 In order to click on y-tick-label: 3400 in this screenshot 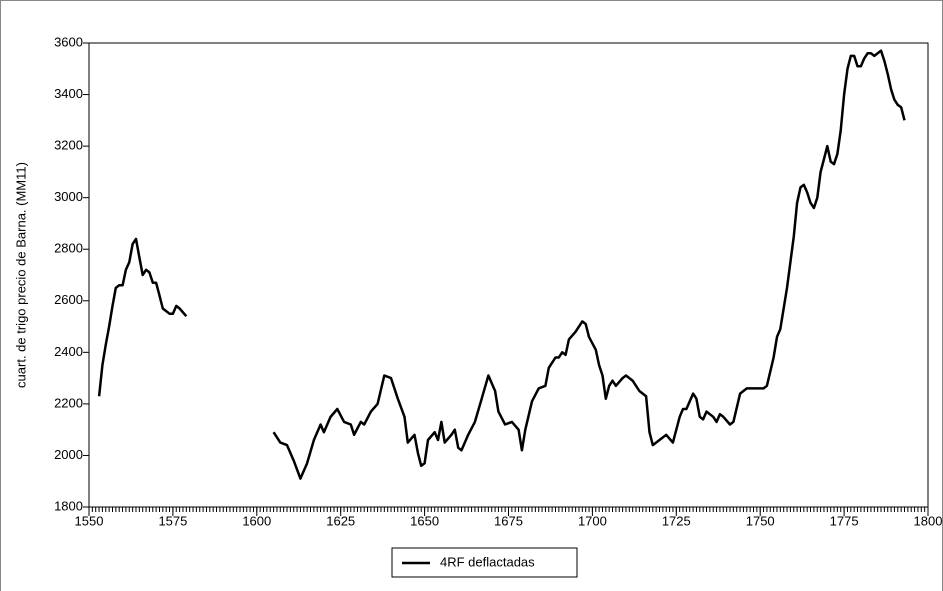, I will do `click(68, 93)`.